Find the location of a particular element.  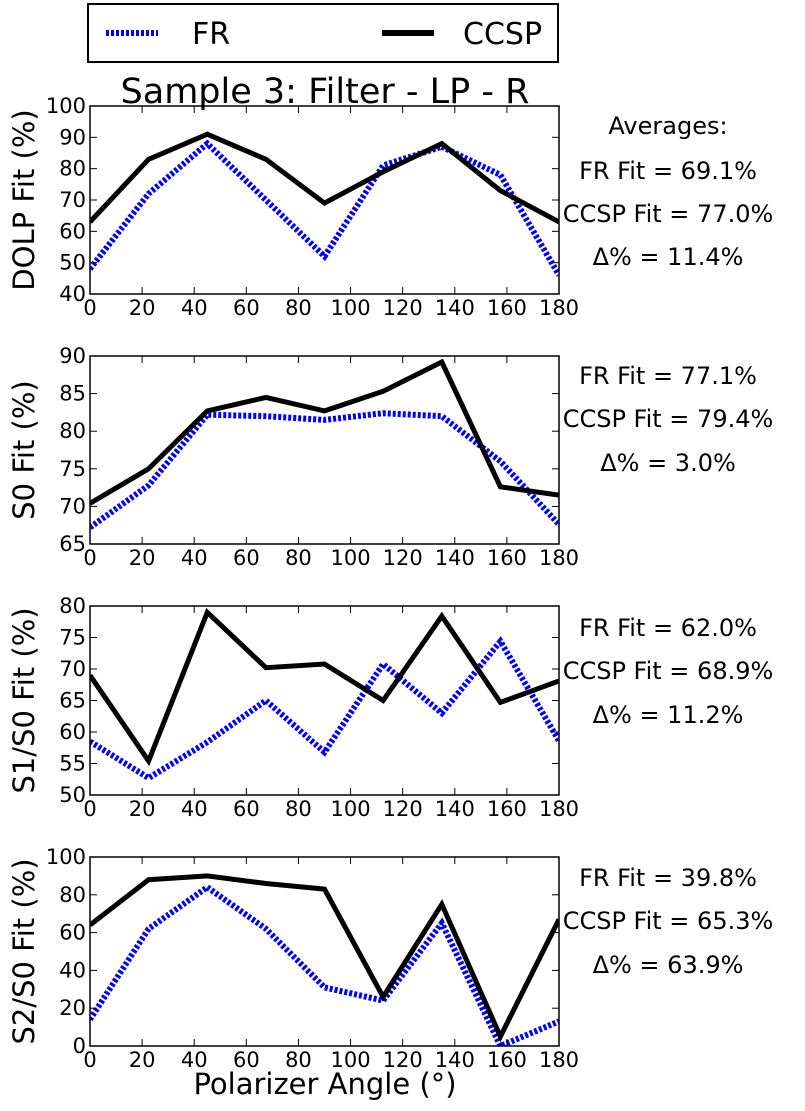

y-tick-label: 65 is located at coordinates (72, 544).